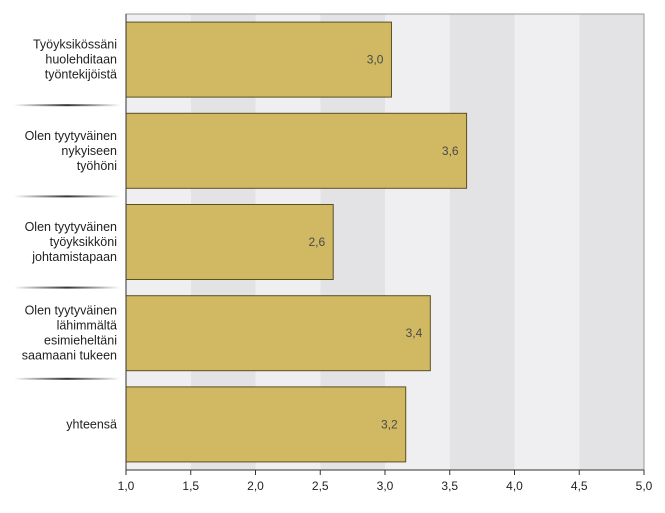  I want to click on data-label: 3,2, so click(389, 424).